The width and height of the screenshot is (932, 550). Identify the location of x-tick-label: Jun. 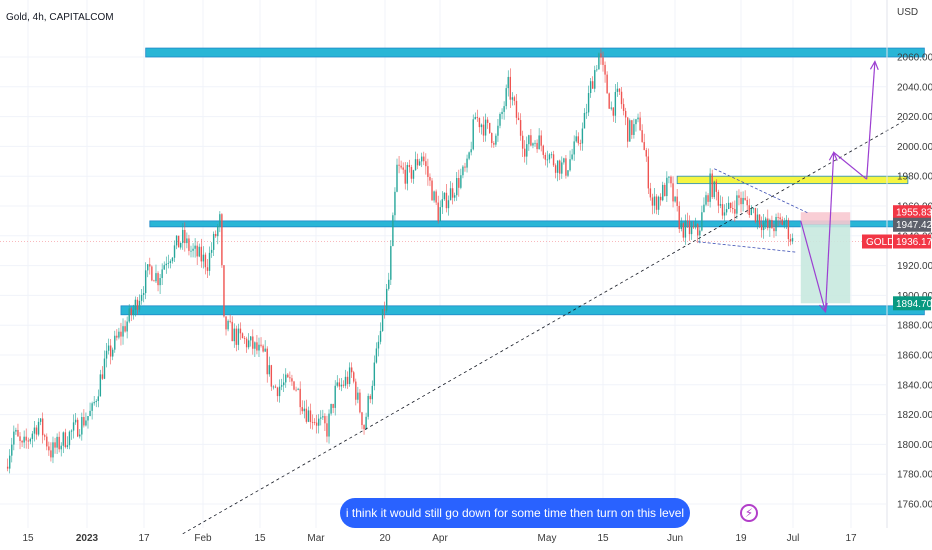
(675, 538).